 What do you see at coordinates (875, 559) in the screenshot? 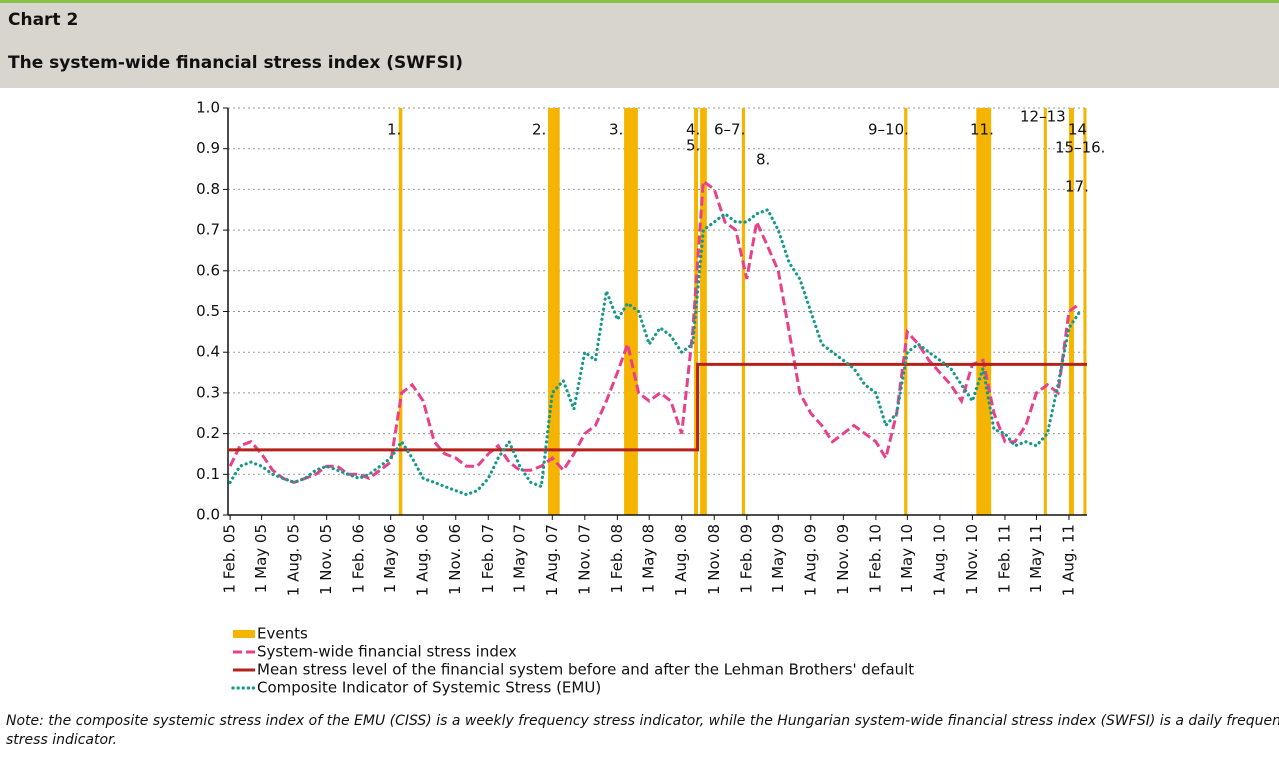
I see `x-tick-label: 1 Feb. 10` at bounding box center [875, 559].